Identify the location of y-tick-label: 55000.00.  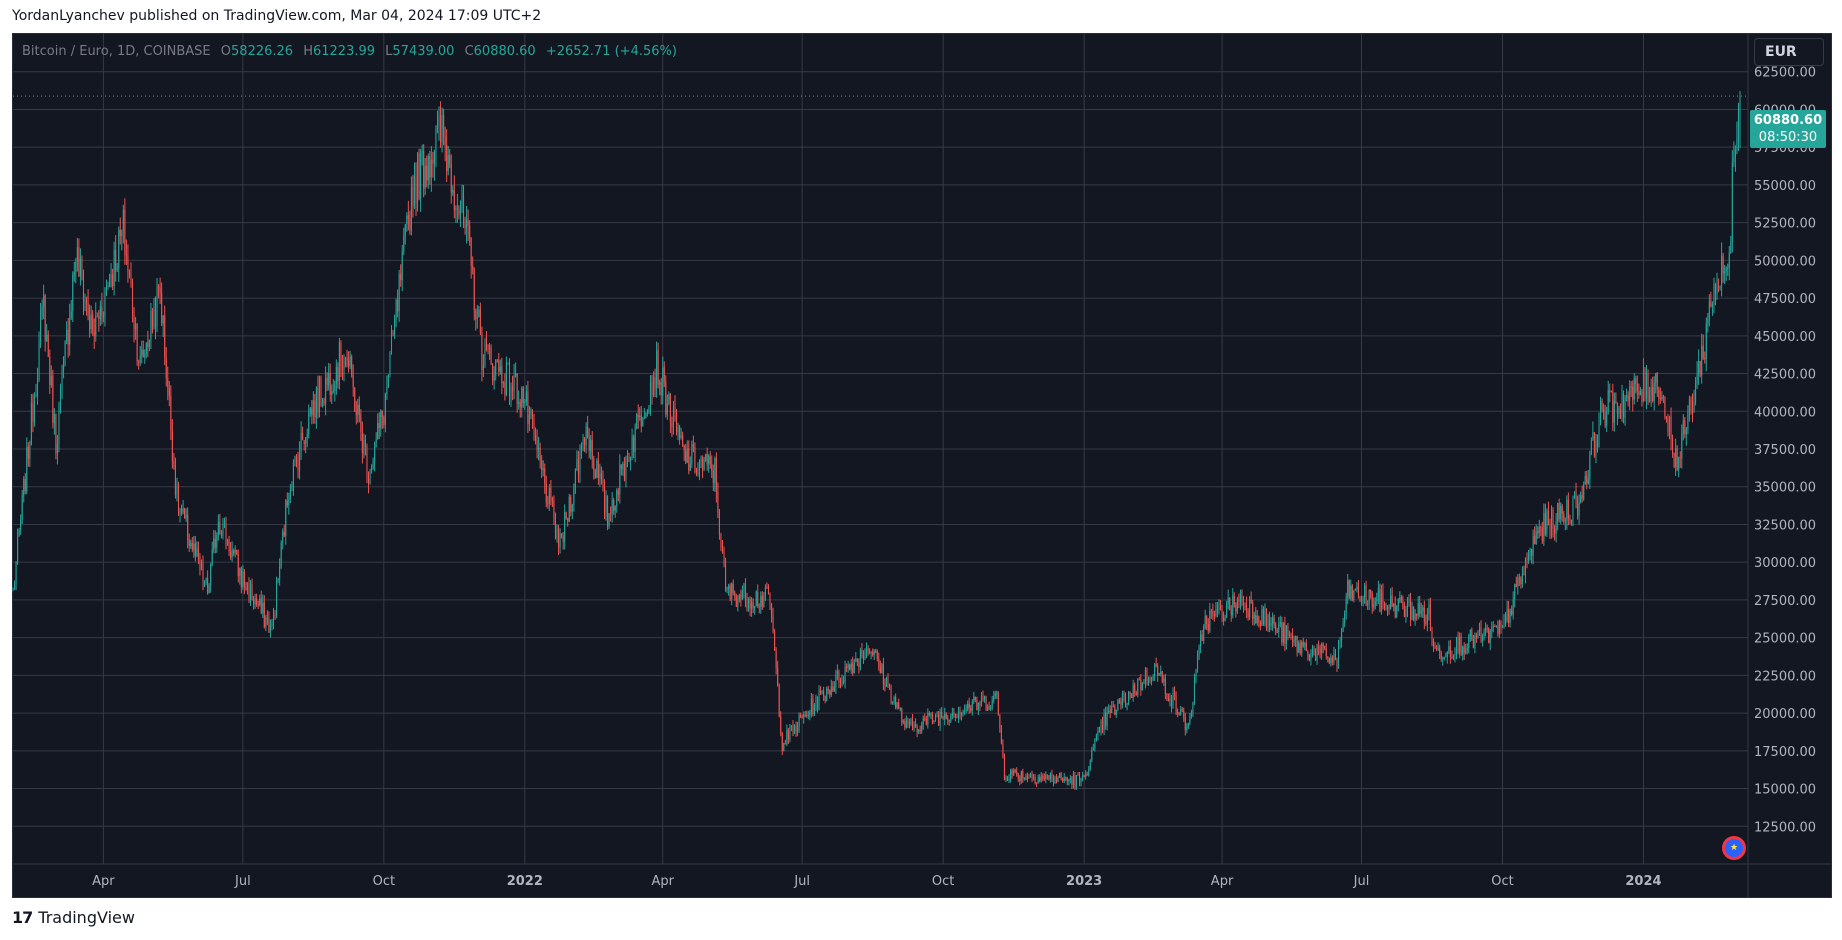
(1785, 186).